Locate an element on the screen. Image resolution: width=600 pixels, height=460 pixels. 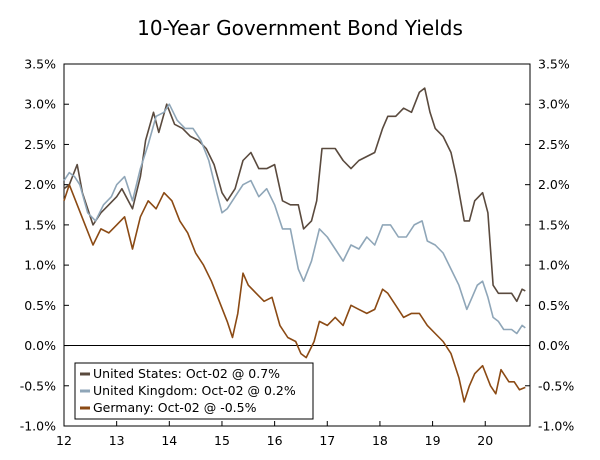
x-tick-label: 20 is located at coordinates (485, 440).